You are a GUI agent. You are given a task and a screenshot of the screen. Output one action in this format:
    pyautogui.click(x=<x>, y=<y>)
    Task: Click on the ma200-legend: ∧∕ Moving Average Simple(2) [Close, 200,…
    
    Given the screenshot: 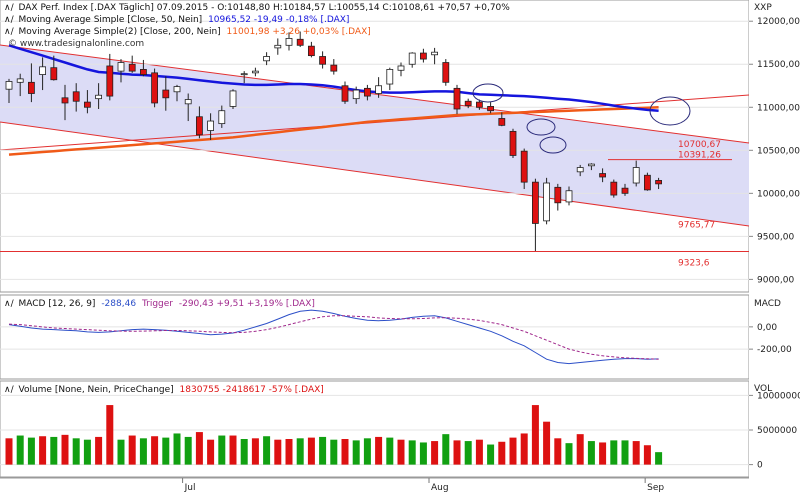 What is the action you would take?
    pyautogui.click(x=187, y=32)
    